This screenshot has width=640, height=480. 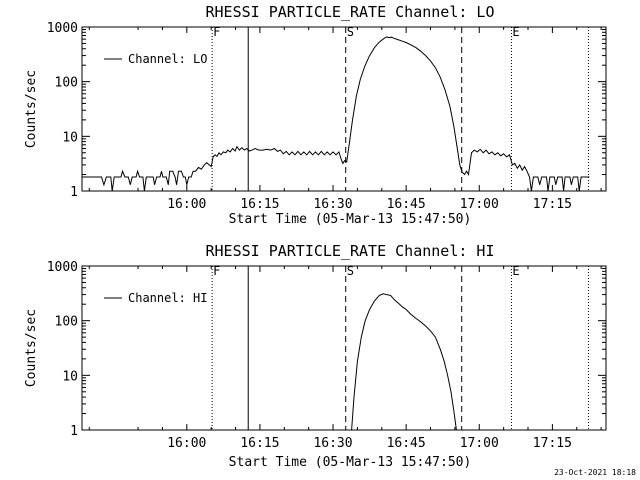 What do you see at coordinates (350, 251) in the screenshot?
I see `chart-title: RHESSI PARTICLE_RATE Channel: HI` at bounding box center [350, 251].